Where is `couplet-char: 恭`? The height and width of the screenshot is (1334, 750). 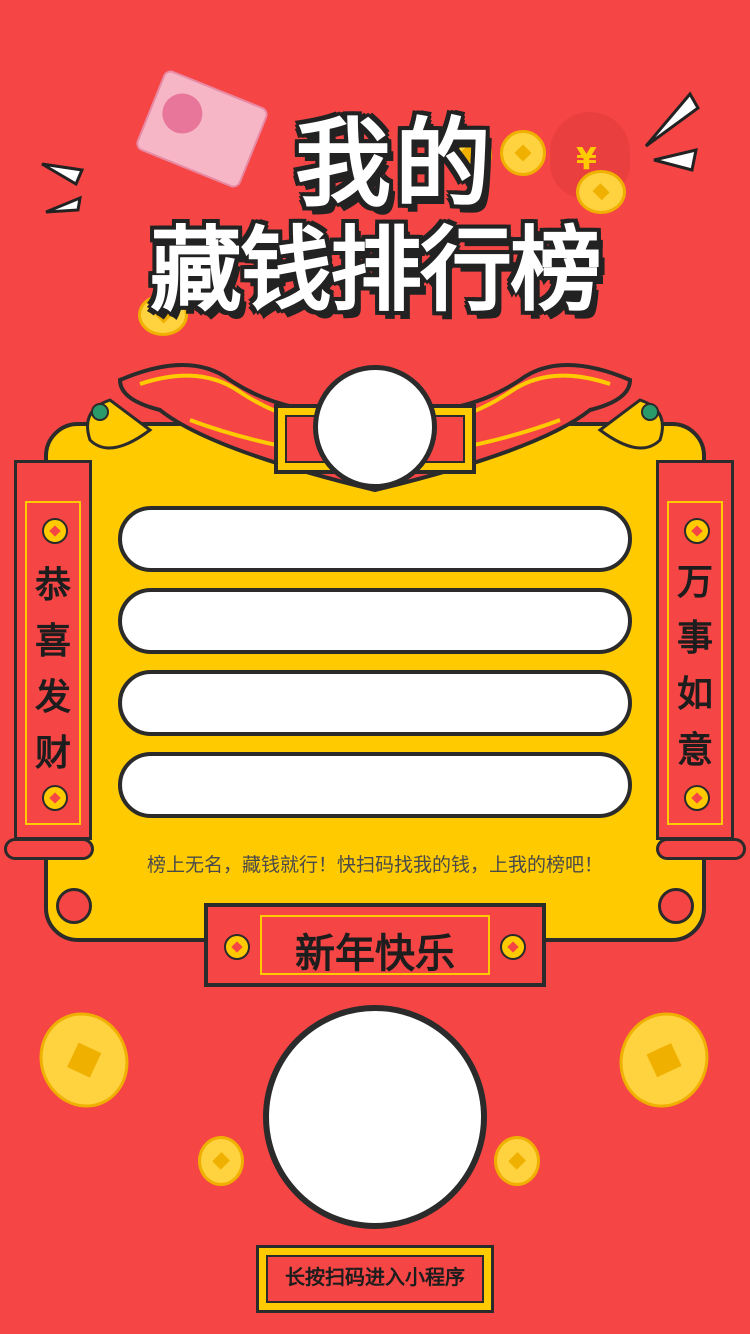 couplet-char: 恭 is located at coordinates (52, 585).